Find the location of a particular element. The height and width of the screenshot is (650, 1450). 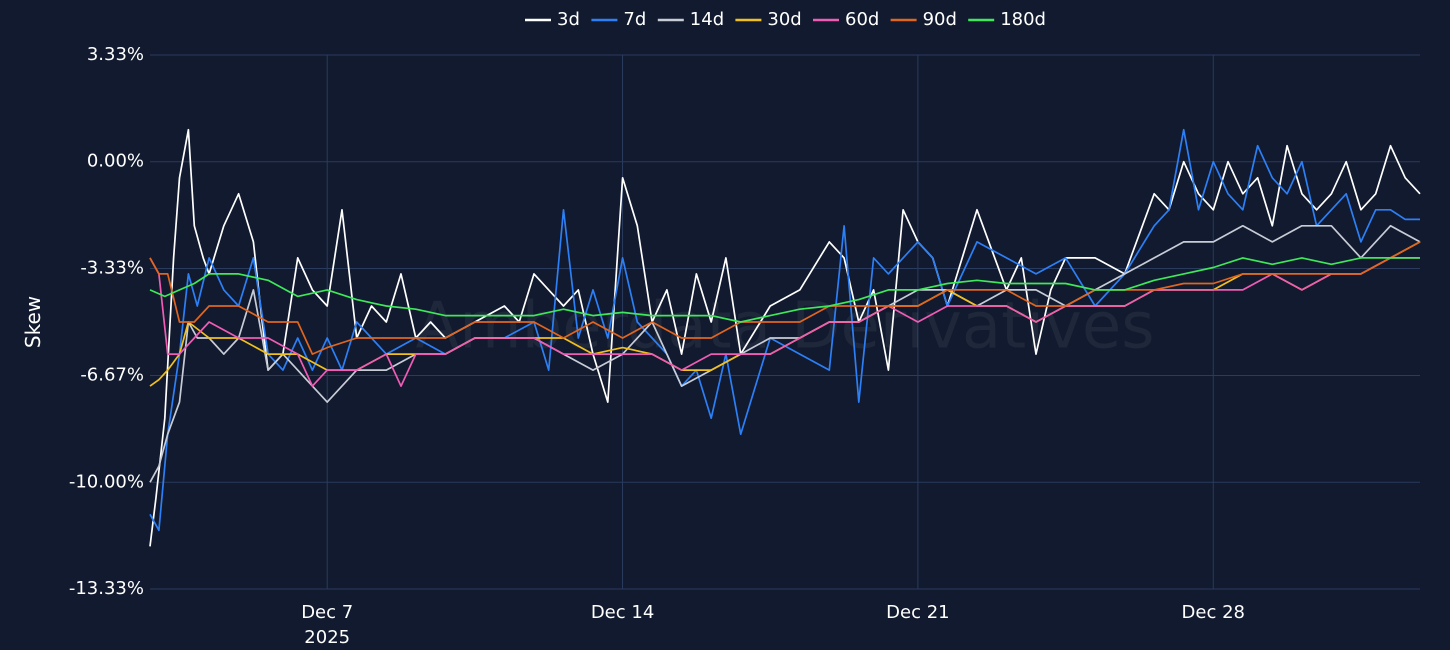

legend-item-180d: 180d is located at coordinates (1007, 19).